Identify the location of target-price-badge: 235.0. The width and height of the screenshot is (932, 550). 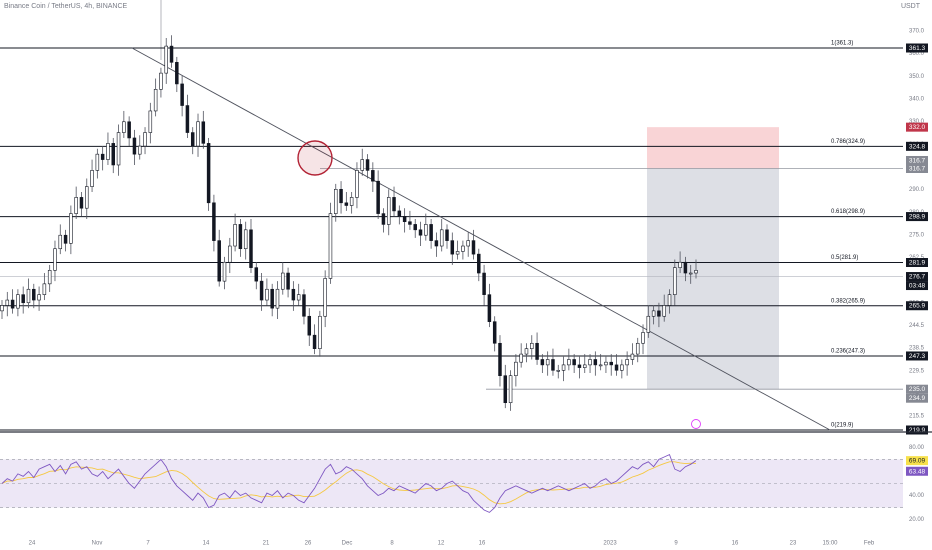
(917, 389).